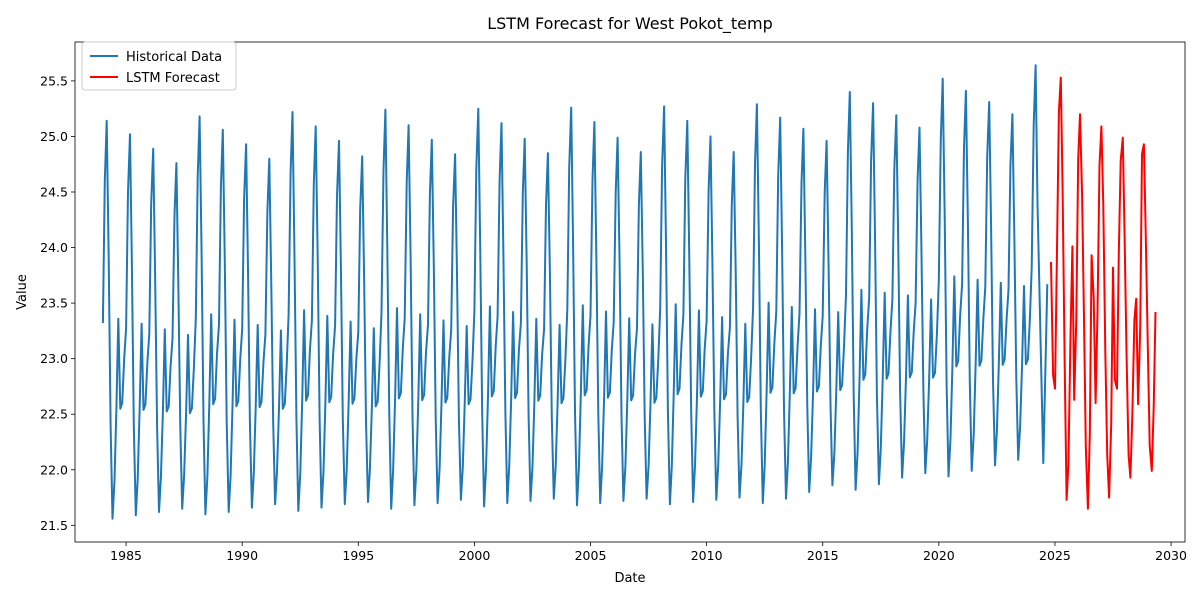 The height and width of the screenshot is (600, 1200). What do you see at coordinates (54, 303) in the screenshot?
I see `y-tick-label: 23.5` at bounding box center [54, 303].